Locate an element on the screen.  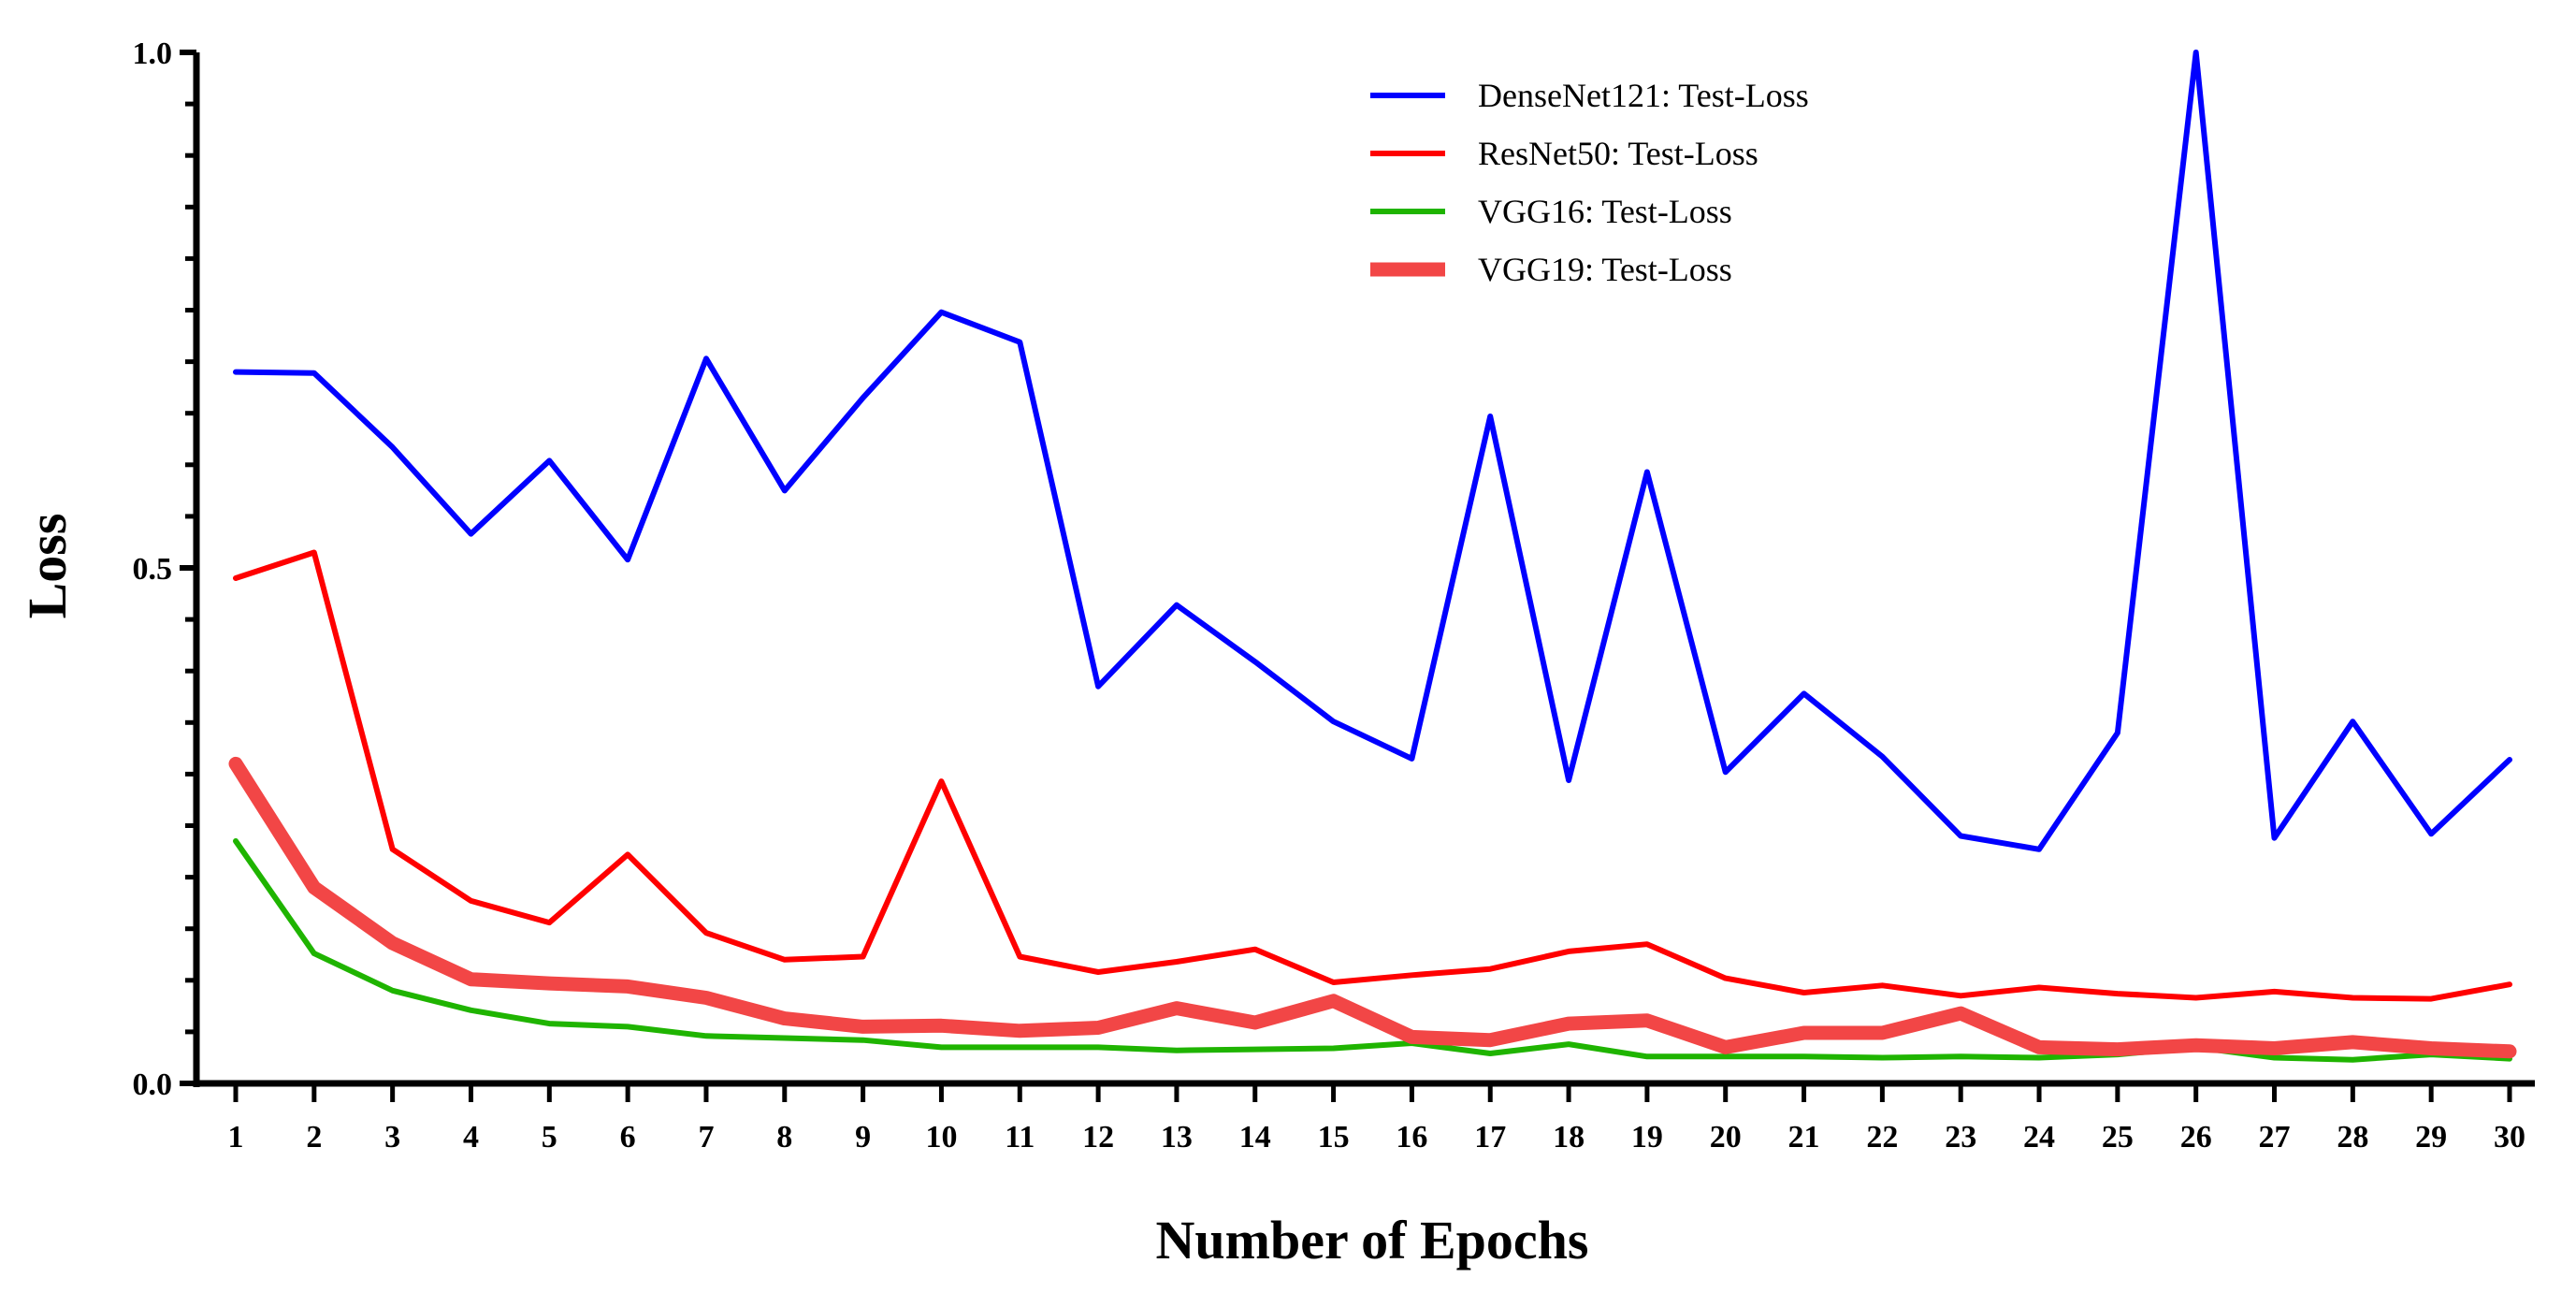
x-tick-label: 12 is located at coordinates (1098, 1137).